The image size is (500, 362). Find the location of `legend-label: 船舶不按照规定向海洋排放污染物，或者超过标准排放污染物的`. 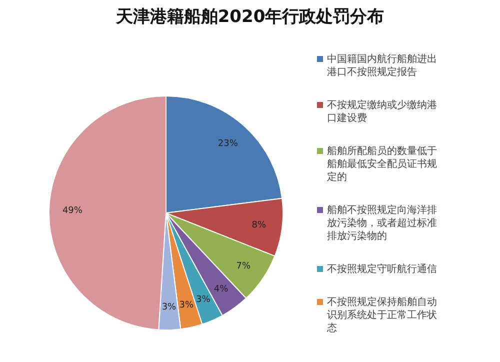

legend-label: 船舶不按照规定向海洋排放污染物，或者超过标准排放污染物的 is located at coordinates (382, 223).